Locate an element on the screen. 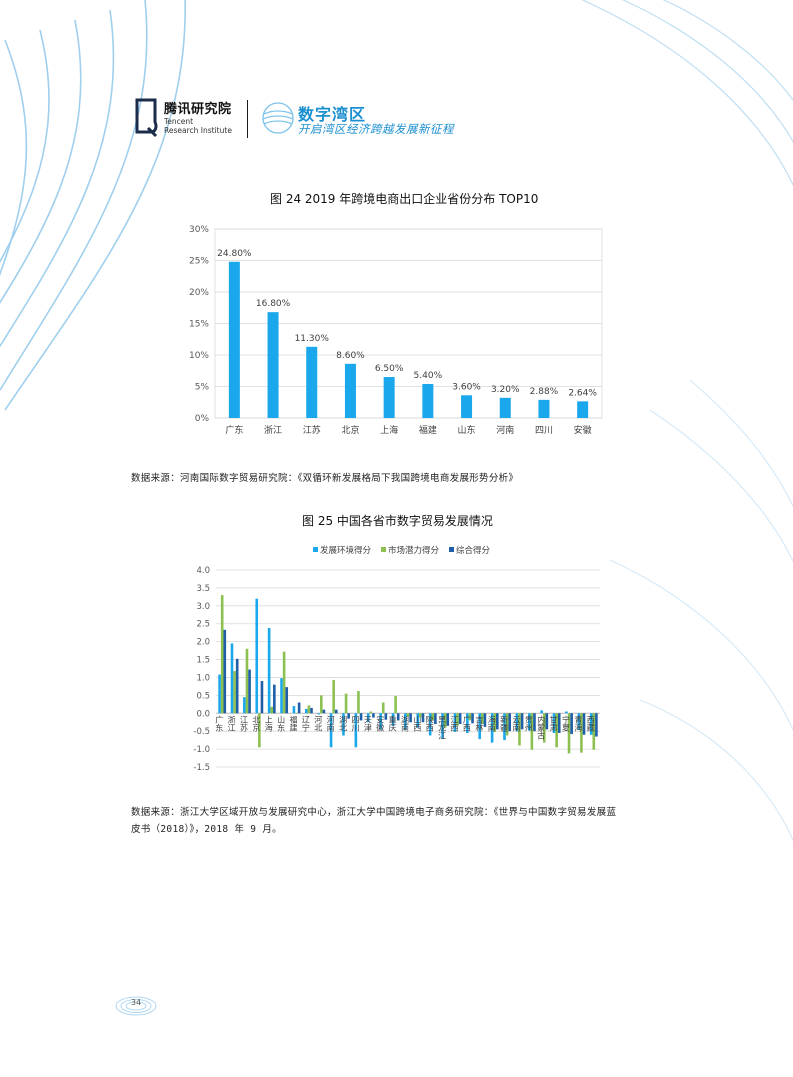  x-tick-label: 吉林 is located at coordinates (479, 723).